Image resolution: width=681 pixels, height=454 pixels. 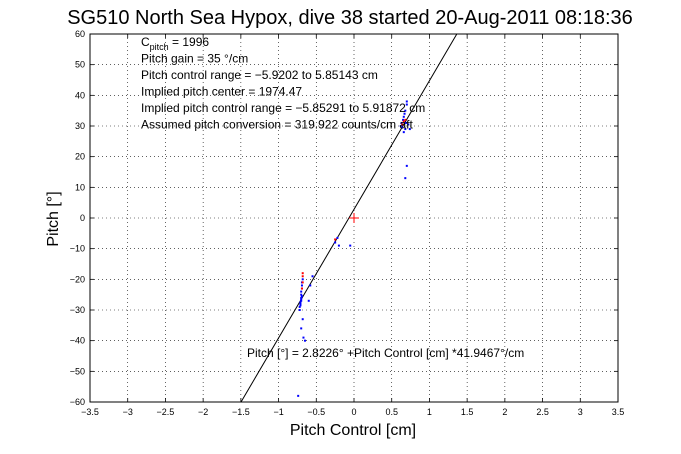 What do you see at coordinates (77, 279) in the screenshot?
I see `y-tick-label: −20` at bounding box center [77, 279].